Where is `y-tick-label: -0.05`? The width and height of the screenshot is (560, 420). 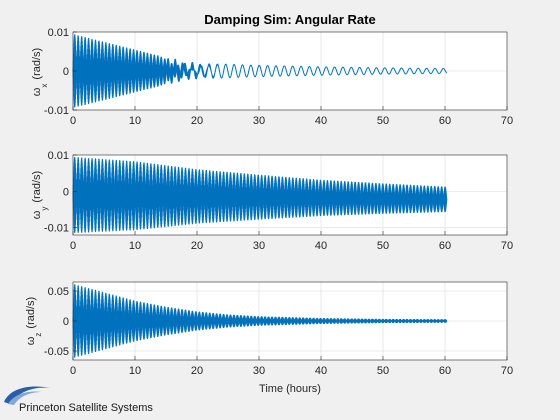
y-tick-label: -0.05 is located at coordinates (56, 352).